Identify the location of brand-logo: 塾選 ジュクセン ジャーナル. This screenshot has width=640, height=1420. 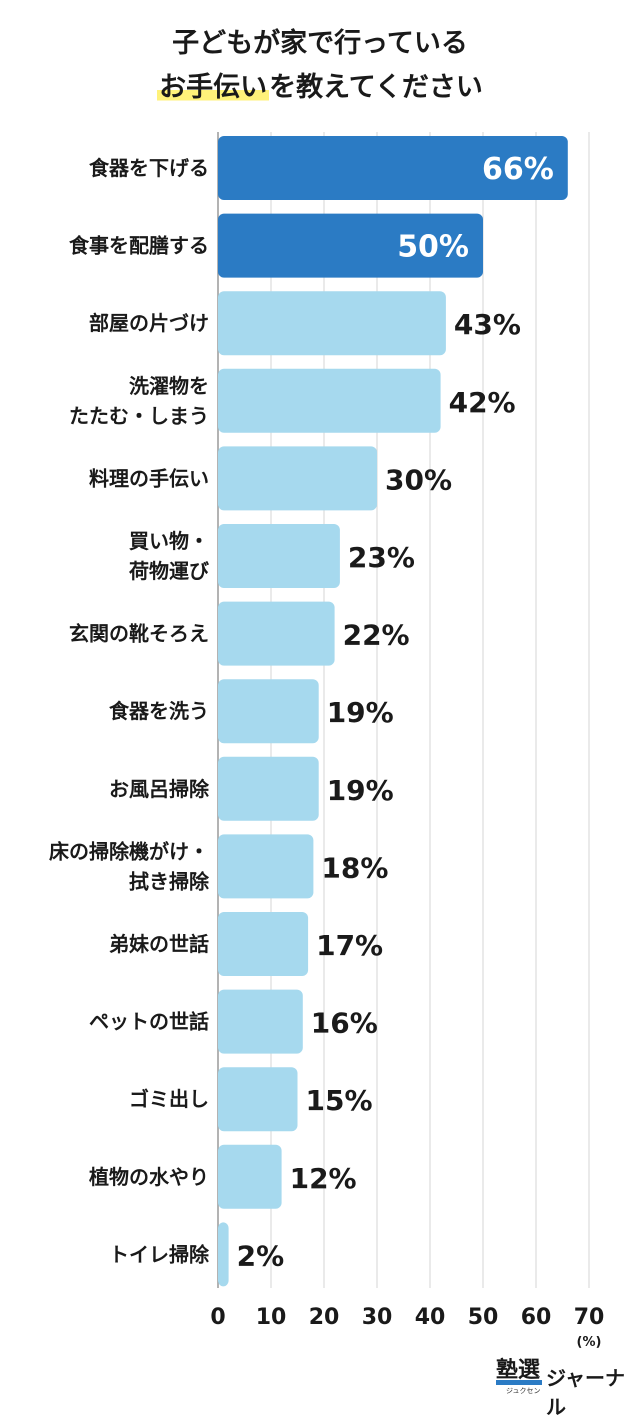
(564, 1385).